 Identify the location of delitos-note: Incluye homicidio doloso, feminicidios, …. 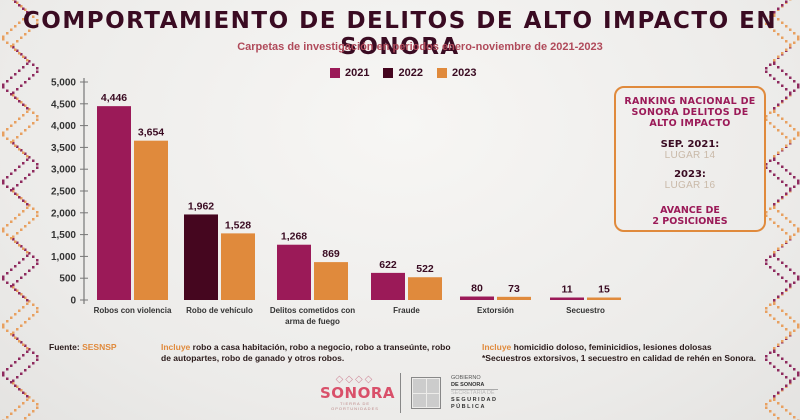
(619, 353).